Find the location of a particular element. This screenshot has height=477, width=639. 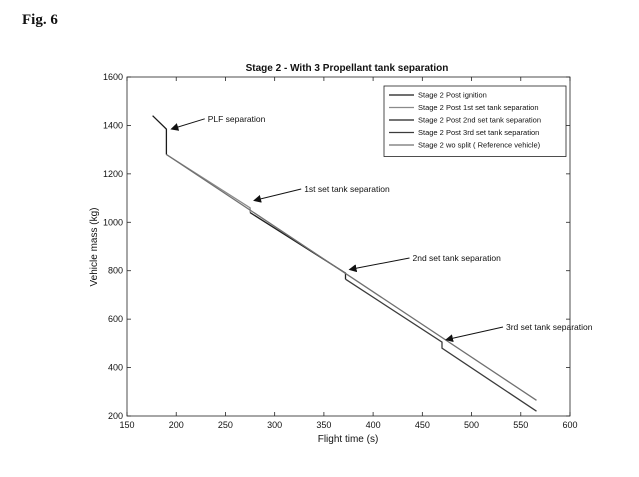

legend-box is located at coordinates (475, 121).